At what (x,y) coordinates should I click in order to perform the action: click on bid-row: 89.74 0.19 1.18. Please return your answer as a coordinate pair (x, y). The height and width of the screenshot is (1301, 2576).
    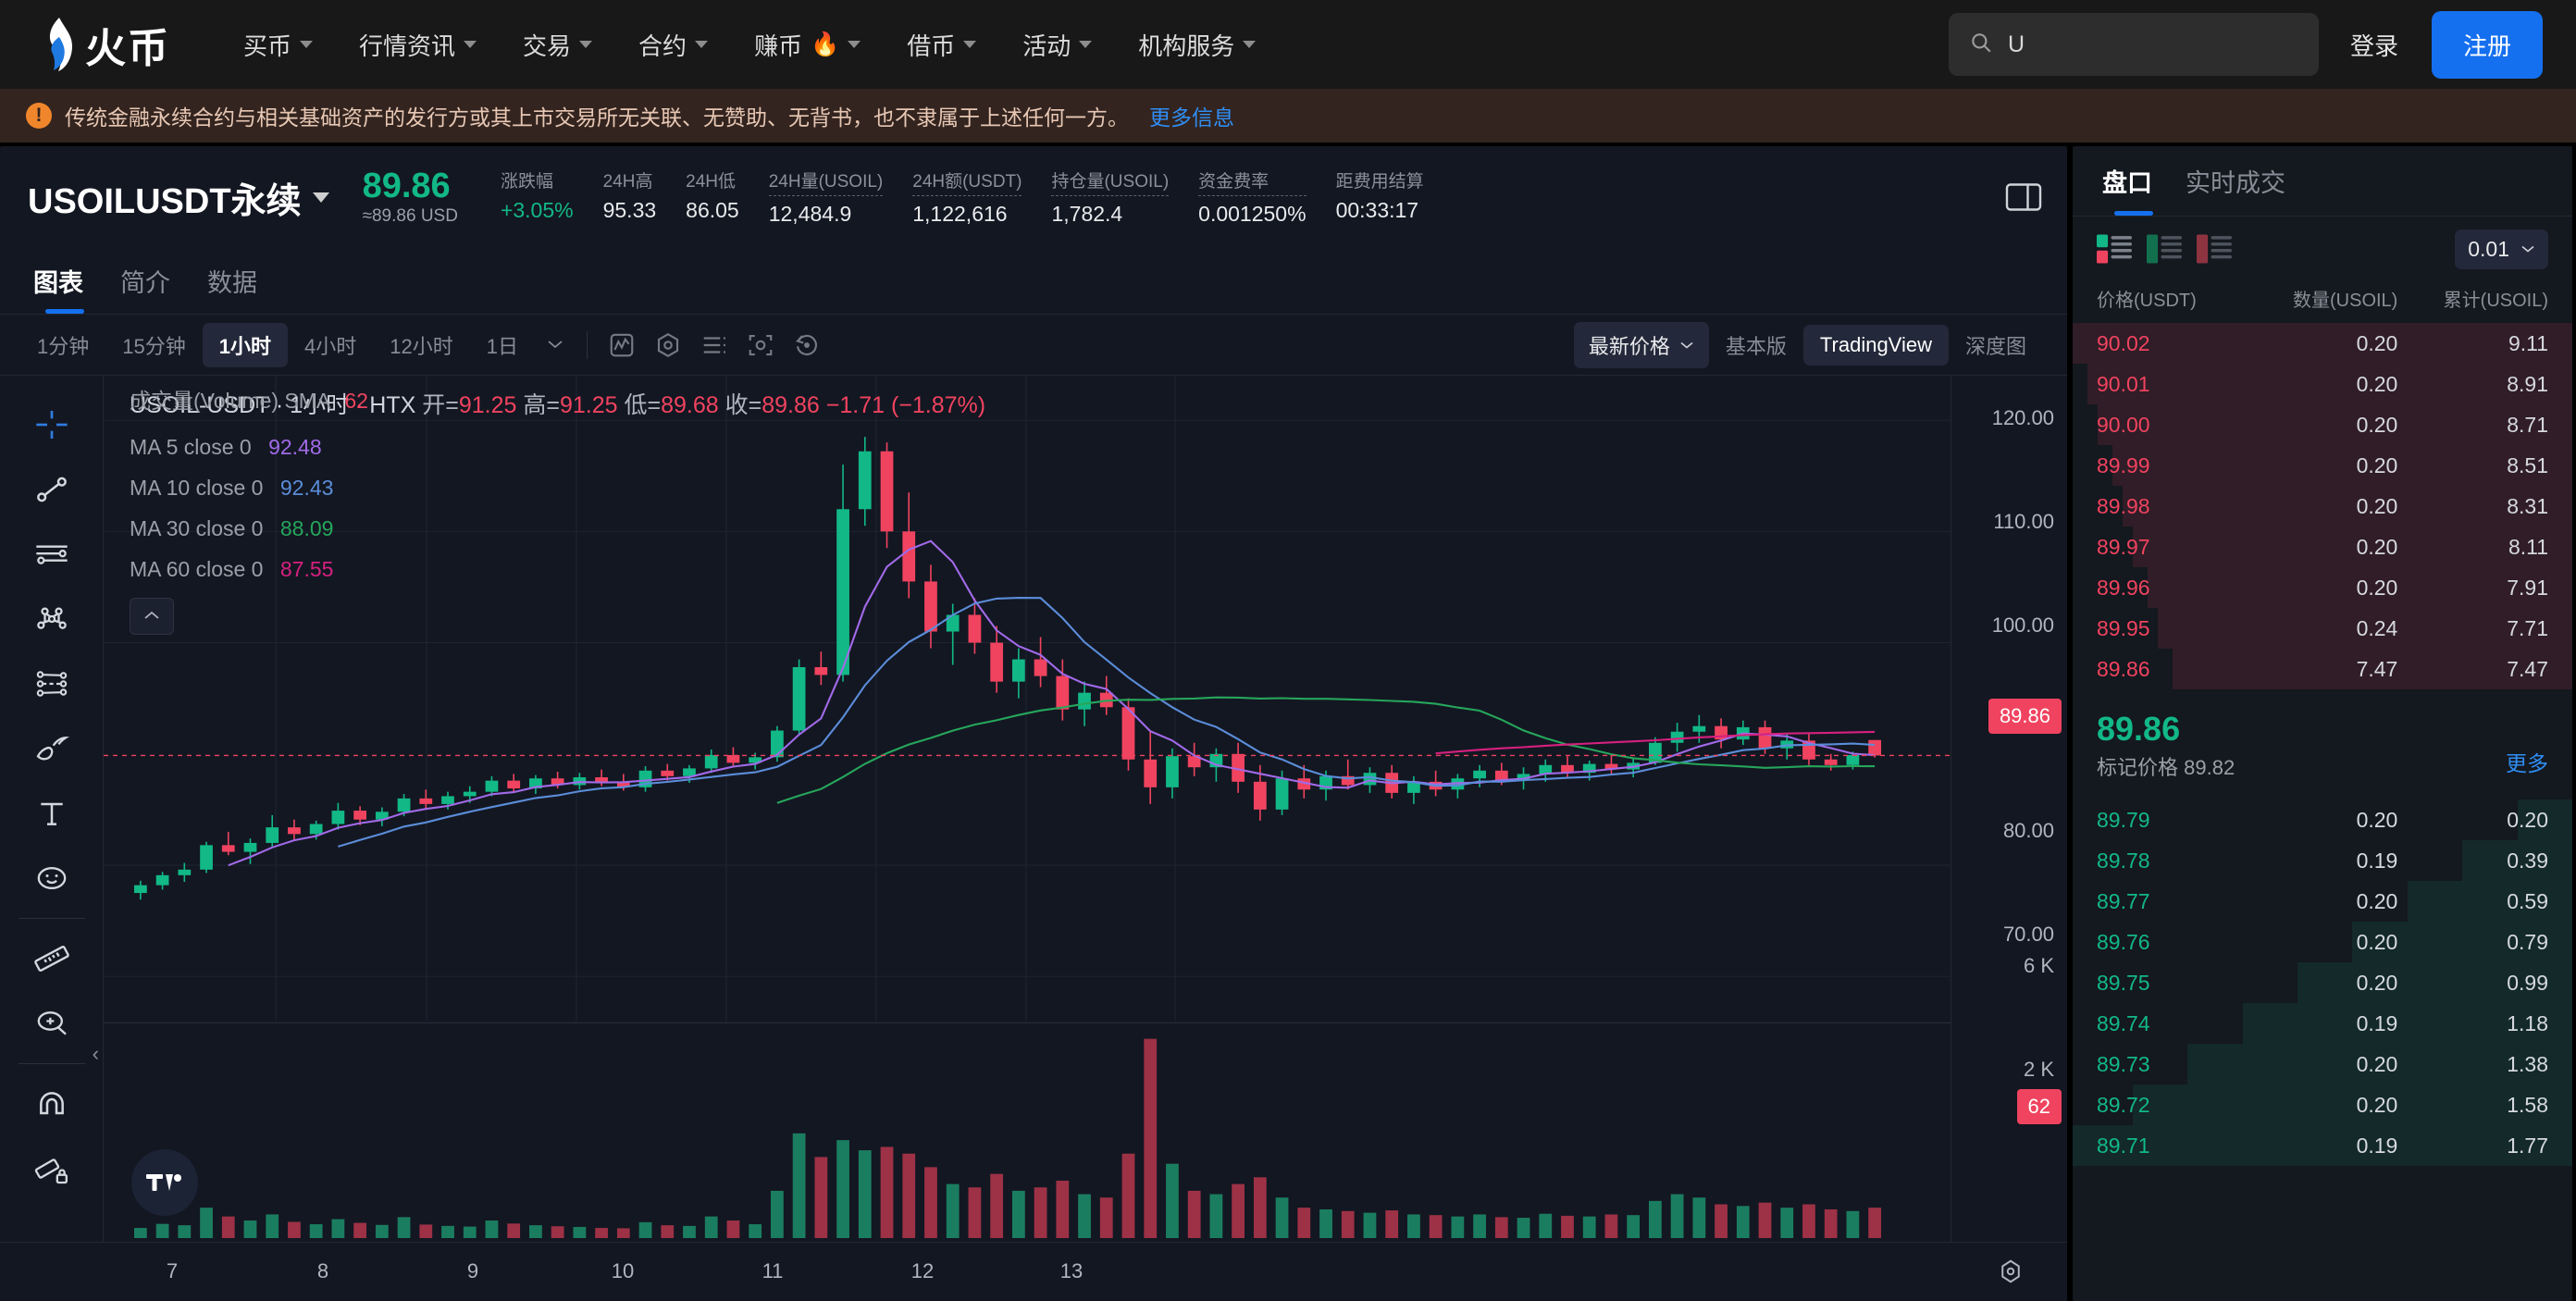
    Looking at the image, I should click on (2322, 1024).